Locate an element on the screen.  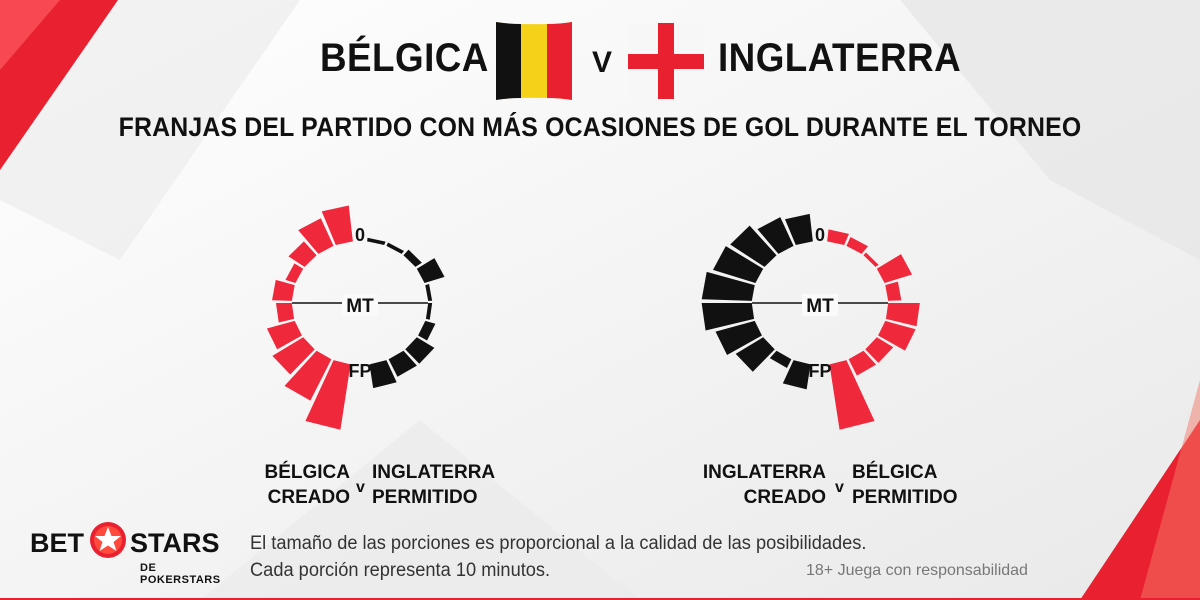
legend-right-vs: v is located at coordinates (839, 487).